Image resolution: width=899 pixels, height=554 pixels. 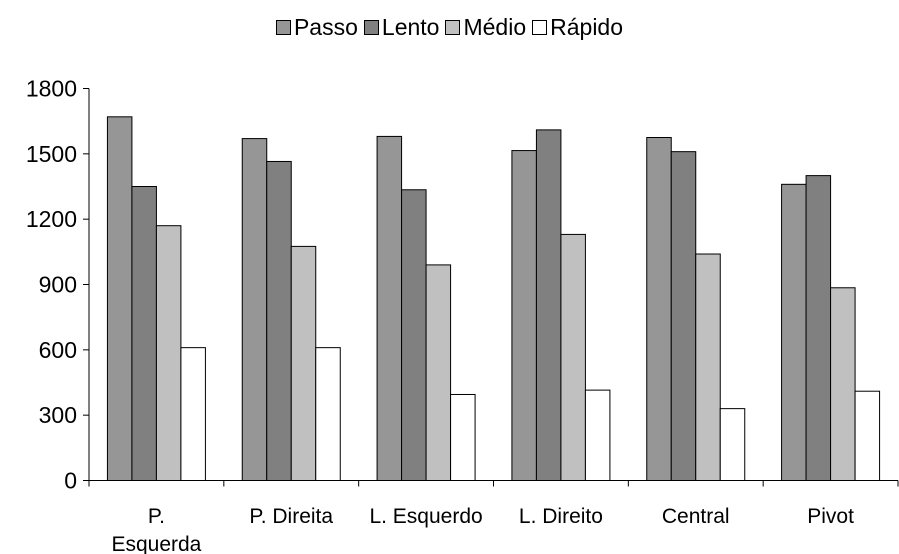 What do you see at coordinates (156, 529) in the screenshot?
I see `x-tick-label: P. Esquerda` at bounding box center [156, 529].